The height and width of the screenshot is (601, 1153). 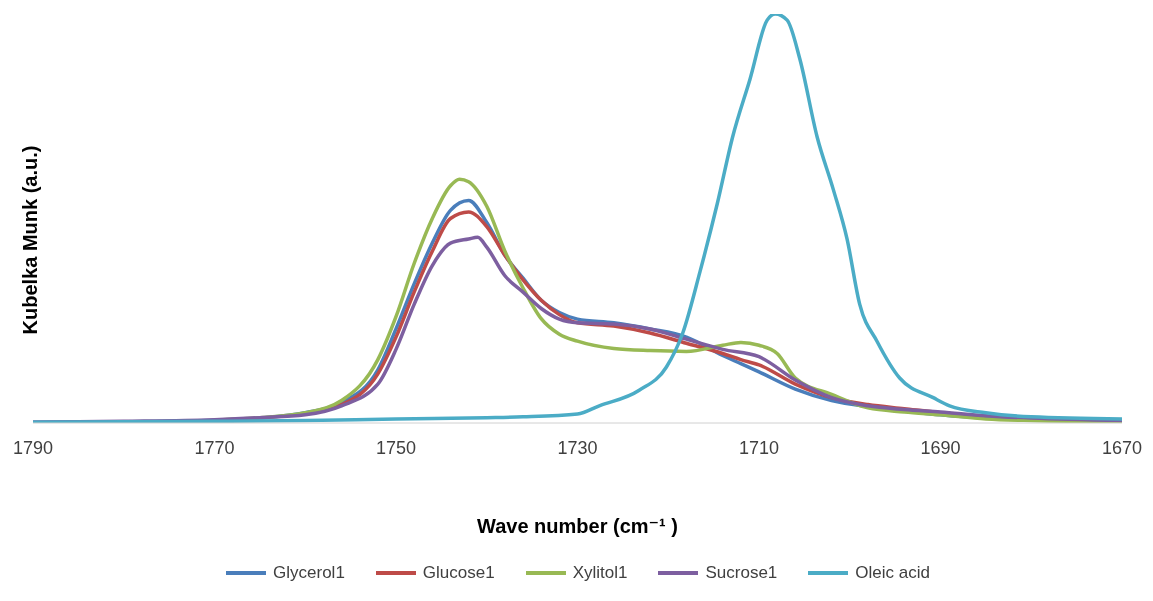 I want to click on legend-label: Xylitol1, so click(x=600, y=573).